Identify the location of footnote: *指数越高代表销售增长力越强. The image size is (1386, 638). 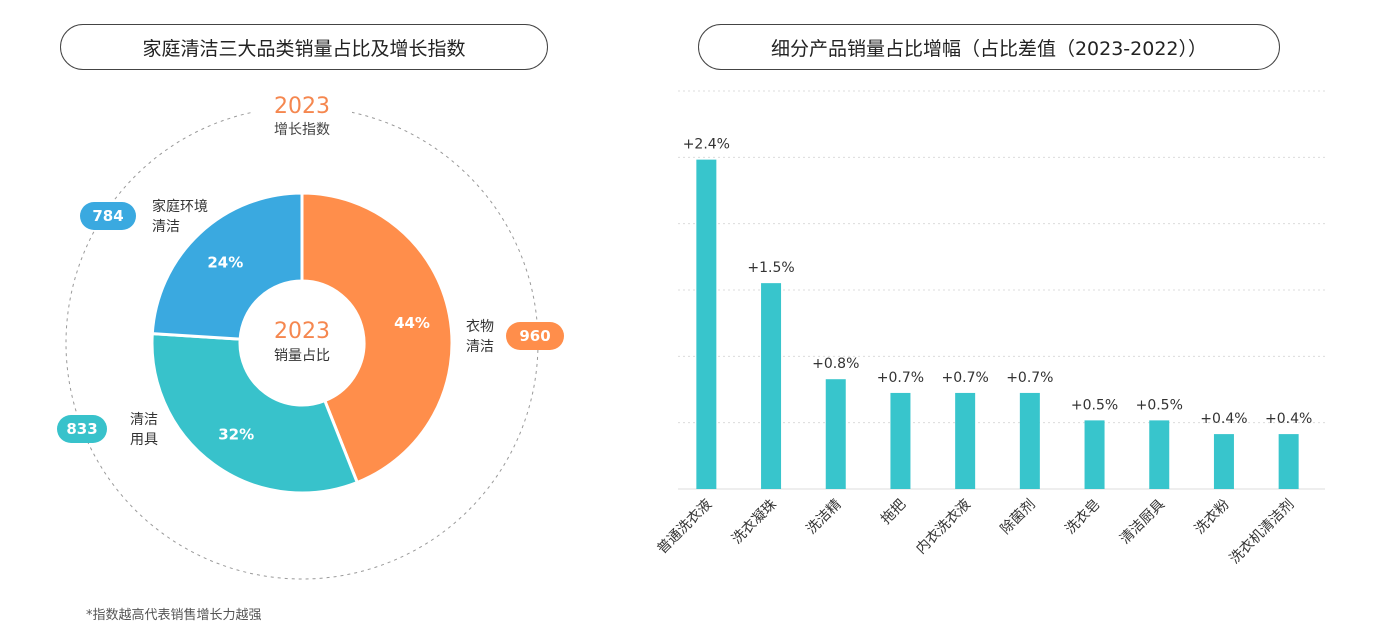
(174, 615).